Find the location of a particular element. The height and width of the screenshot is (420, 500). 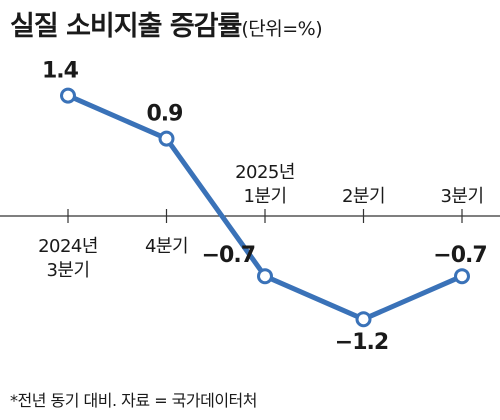

chart-title-text: 실질 소비지출 증감률 is located at coordinates (126, 26).